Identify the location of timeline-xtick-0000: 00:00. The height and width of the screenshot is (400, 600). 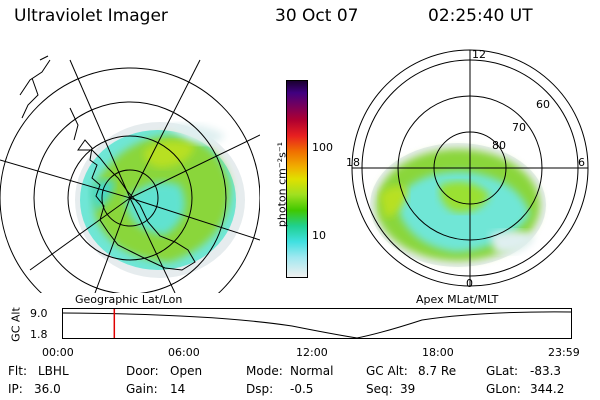
(58, 352).